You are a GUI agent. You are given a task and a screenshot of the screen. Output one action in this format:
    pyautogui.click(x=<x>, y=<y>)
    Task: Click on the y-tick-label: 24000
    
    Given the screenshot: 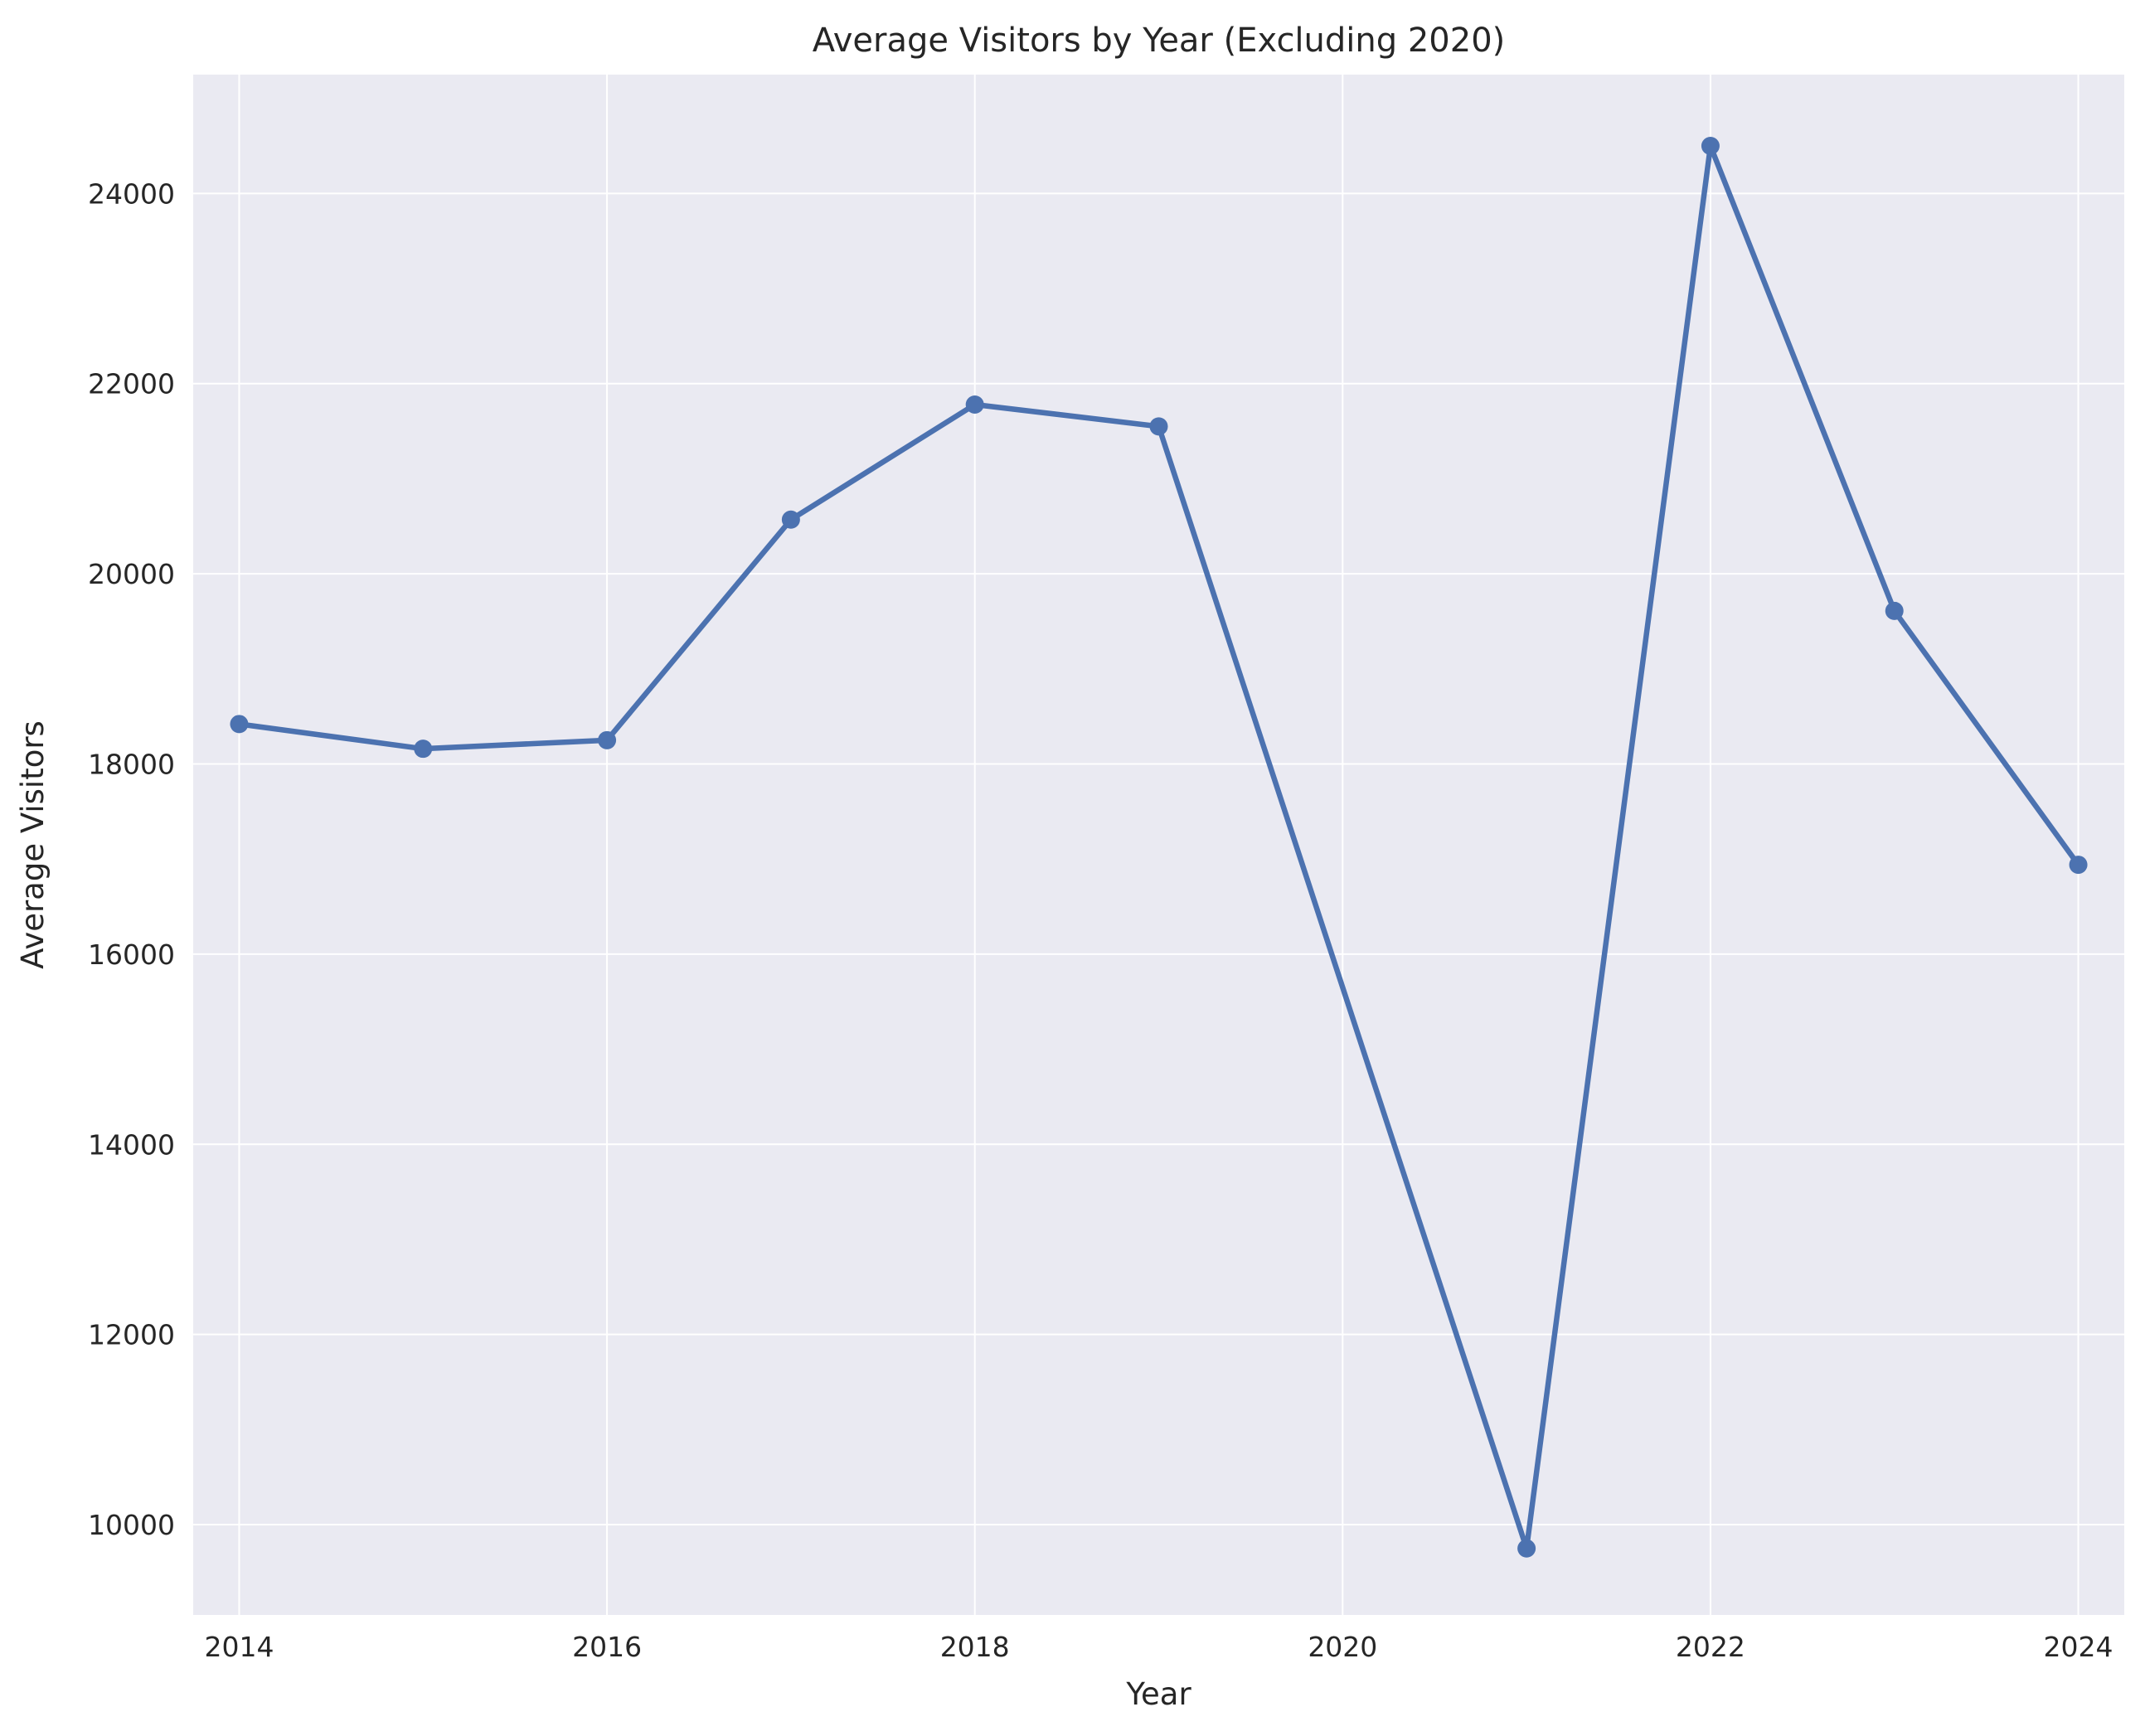 What is the action you would take?
    pyautogui.click(x=131, y=193)
    